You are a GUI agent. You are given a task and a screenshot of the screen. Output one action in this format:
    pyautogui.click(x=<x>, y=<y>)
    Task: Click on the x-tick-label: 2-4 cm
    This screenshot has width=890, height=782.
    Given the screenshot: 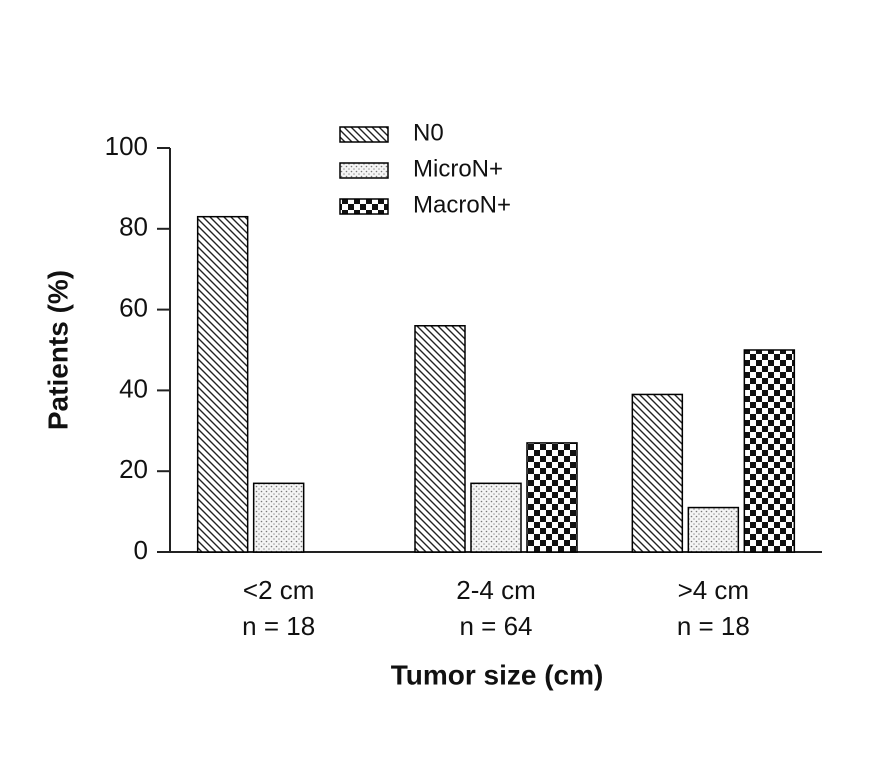 What is the action you would take?
    pyautogui.click(x=495, y=590)
    